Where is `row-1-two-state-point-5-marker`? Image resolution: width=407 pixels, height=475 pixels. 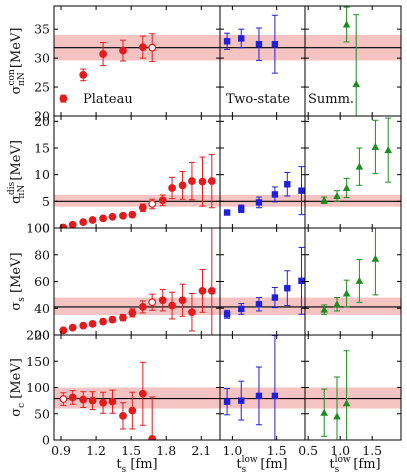
row-1-two-state-point-5-marker is located at coordinates (301, 190).